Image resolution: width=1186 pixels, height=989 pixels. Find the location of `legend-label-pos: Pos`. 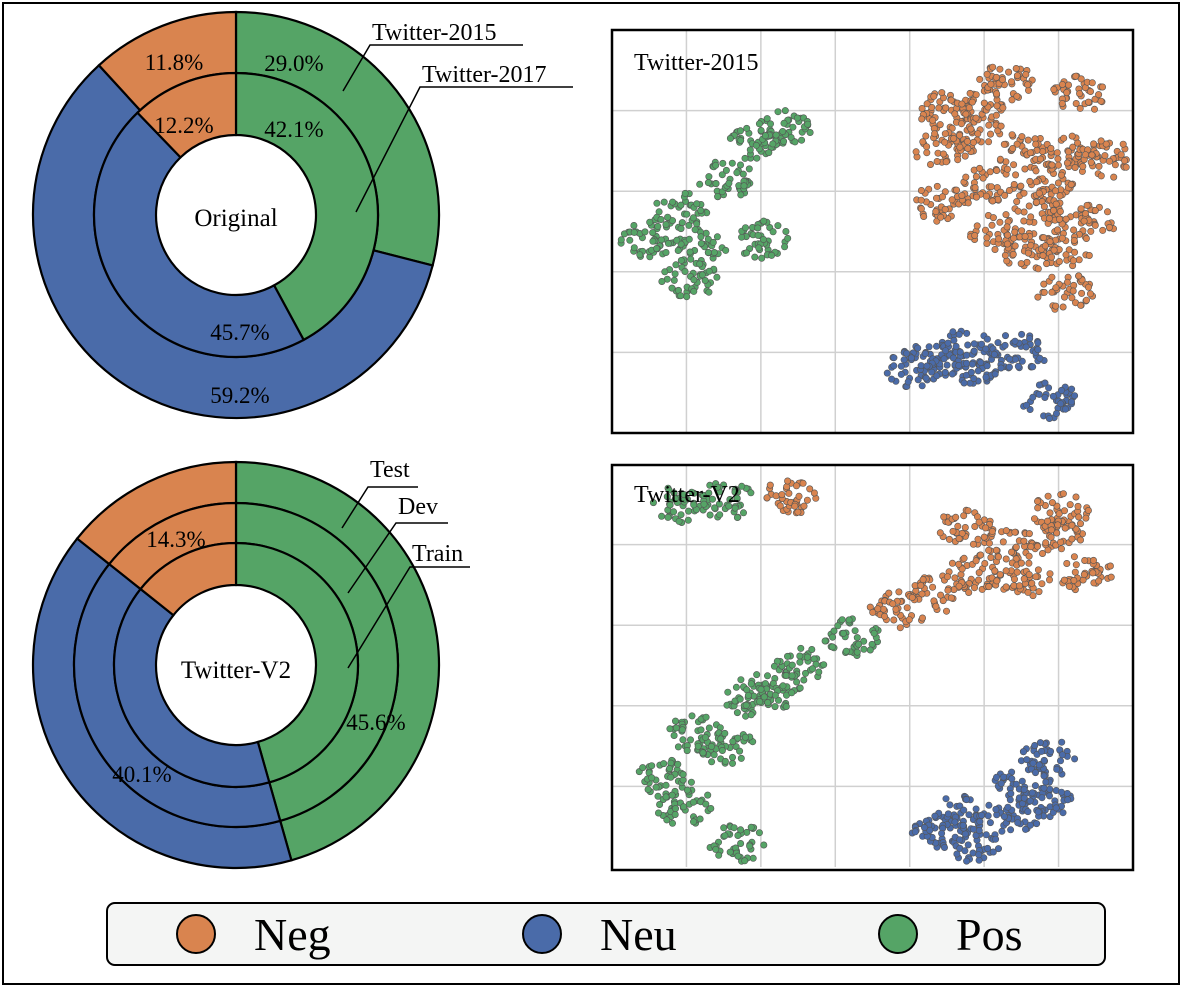

legend-label-pos: Pos is located at coordinates (989, 934).